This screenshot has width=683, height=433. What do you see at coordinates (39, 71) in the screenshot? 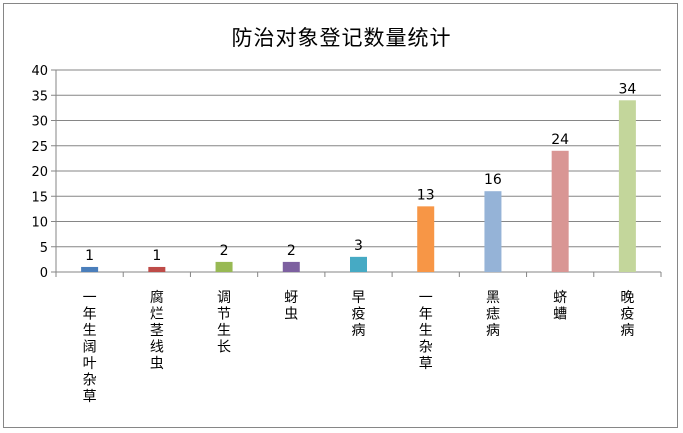
I see `y-tick-label: 40` at bounding box center [39, 71].